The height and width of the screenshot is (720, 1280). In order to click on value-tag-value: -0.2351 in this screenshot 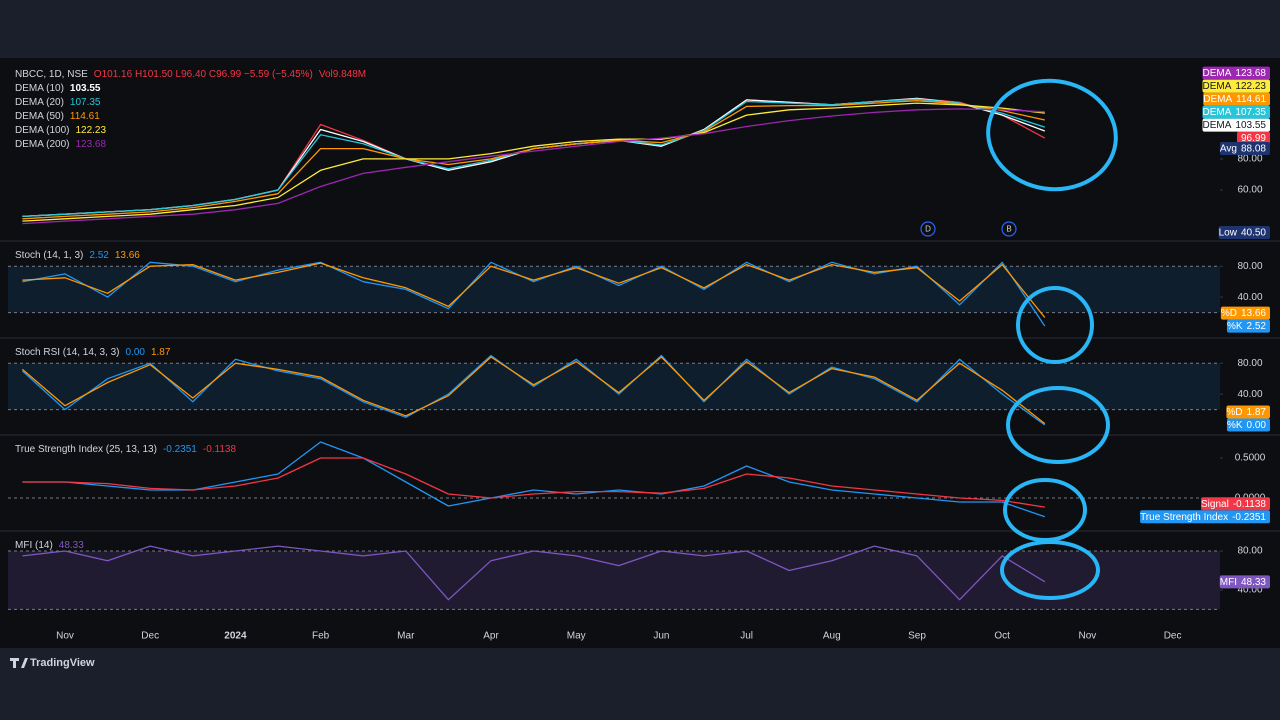, I will do `click(1249, 516)`.